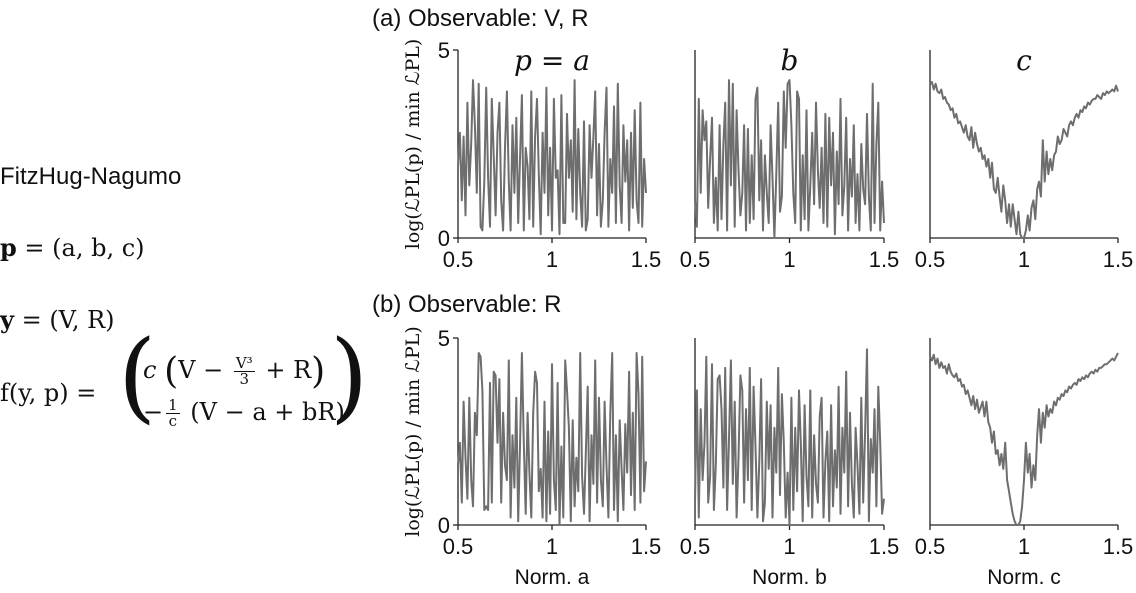  I want to click on series-line-r1-a, so click(552, 157).